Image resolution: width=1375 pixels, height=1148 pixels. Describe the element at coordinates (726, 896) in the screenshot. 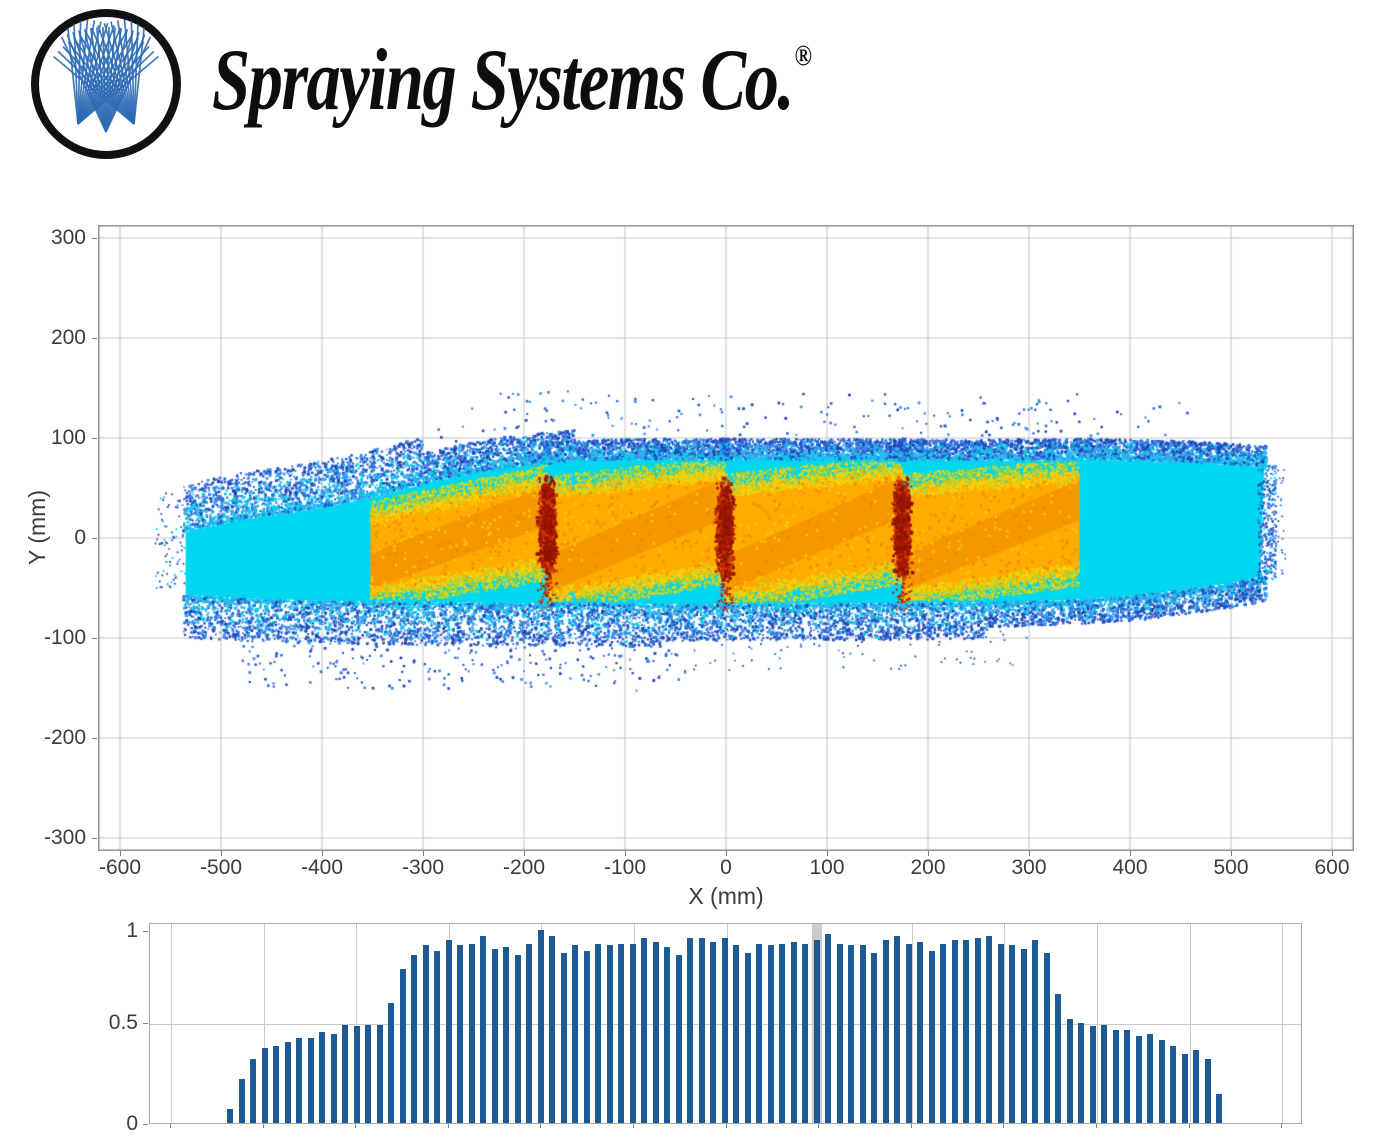

I see `x-axis-title: X (mm)` at that location.